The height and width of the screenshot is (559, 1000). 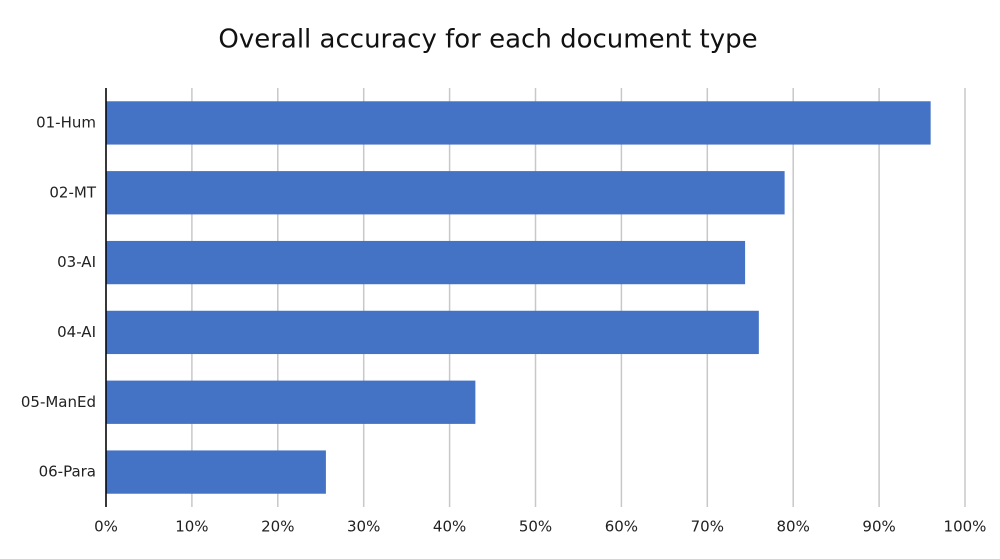 I want to click on chart-title: Overall accuracy for each document type, so click(x=487, y=40).